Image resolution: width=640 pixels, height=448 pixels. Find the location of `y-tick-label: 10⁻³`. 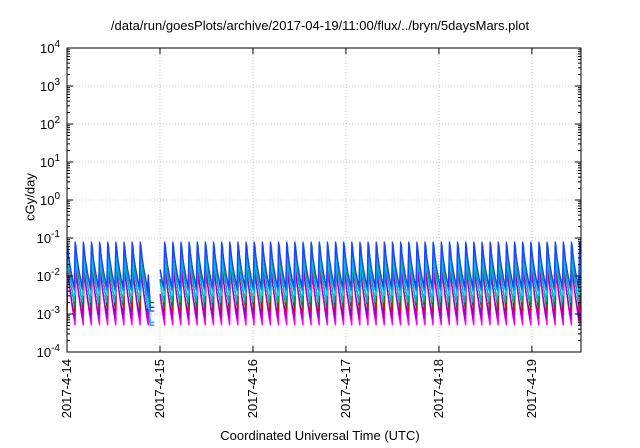

y-tick-label: 10⁻³ is located at coordinates (49, 313).